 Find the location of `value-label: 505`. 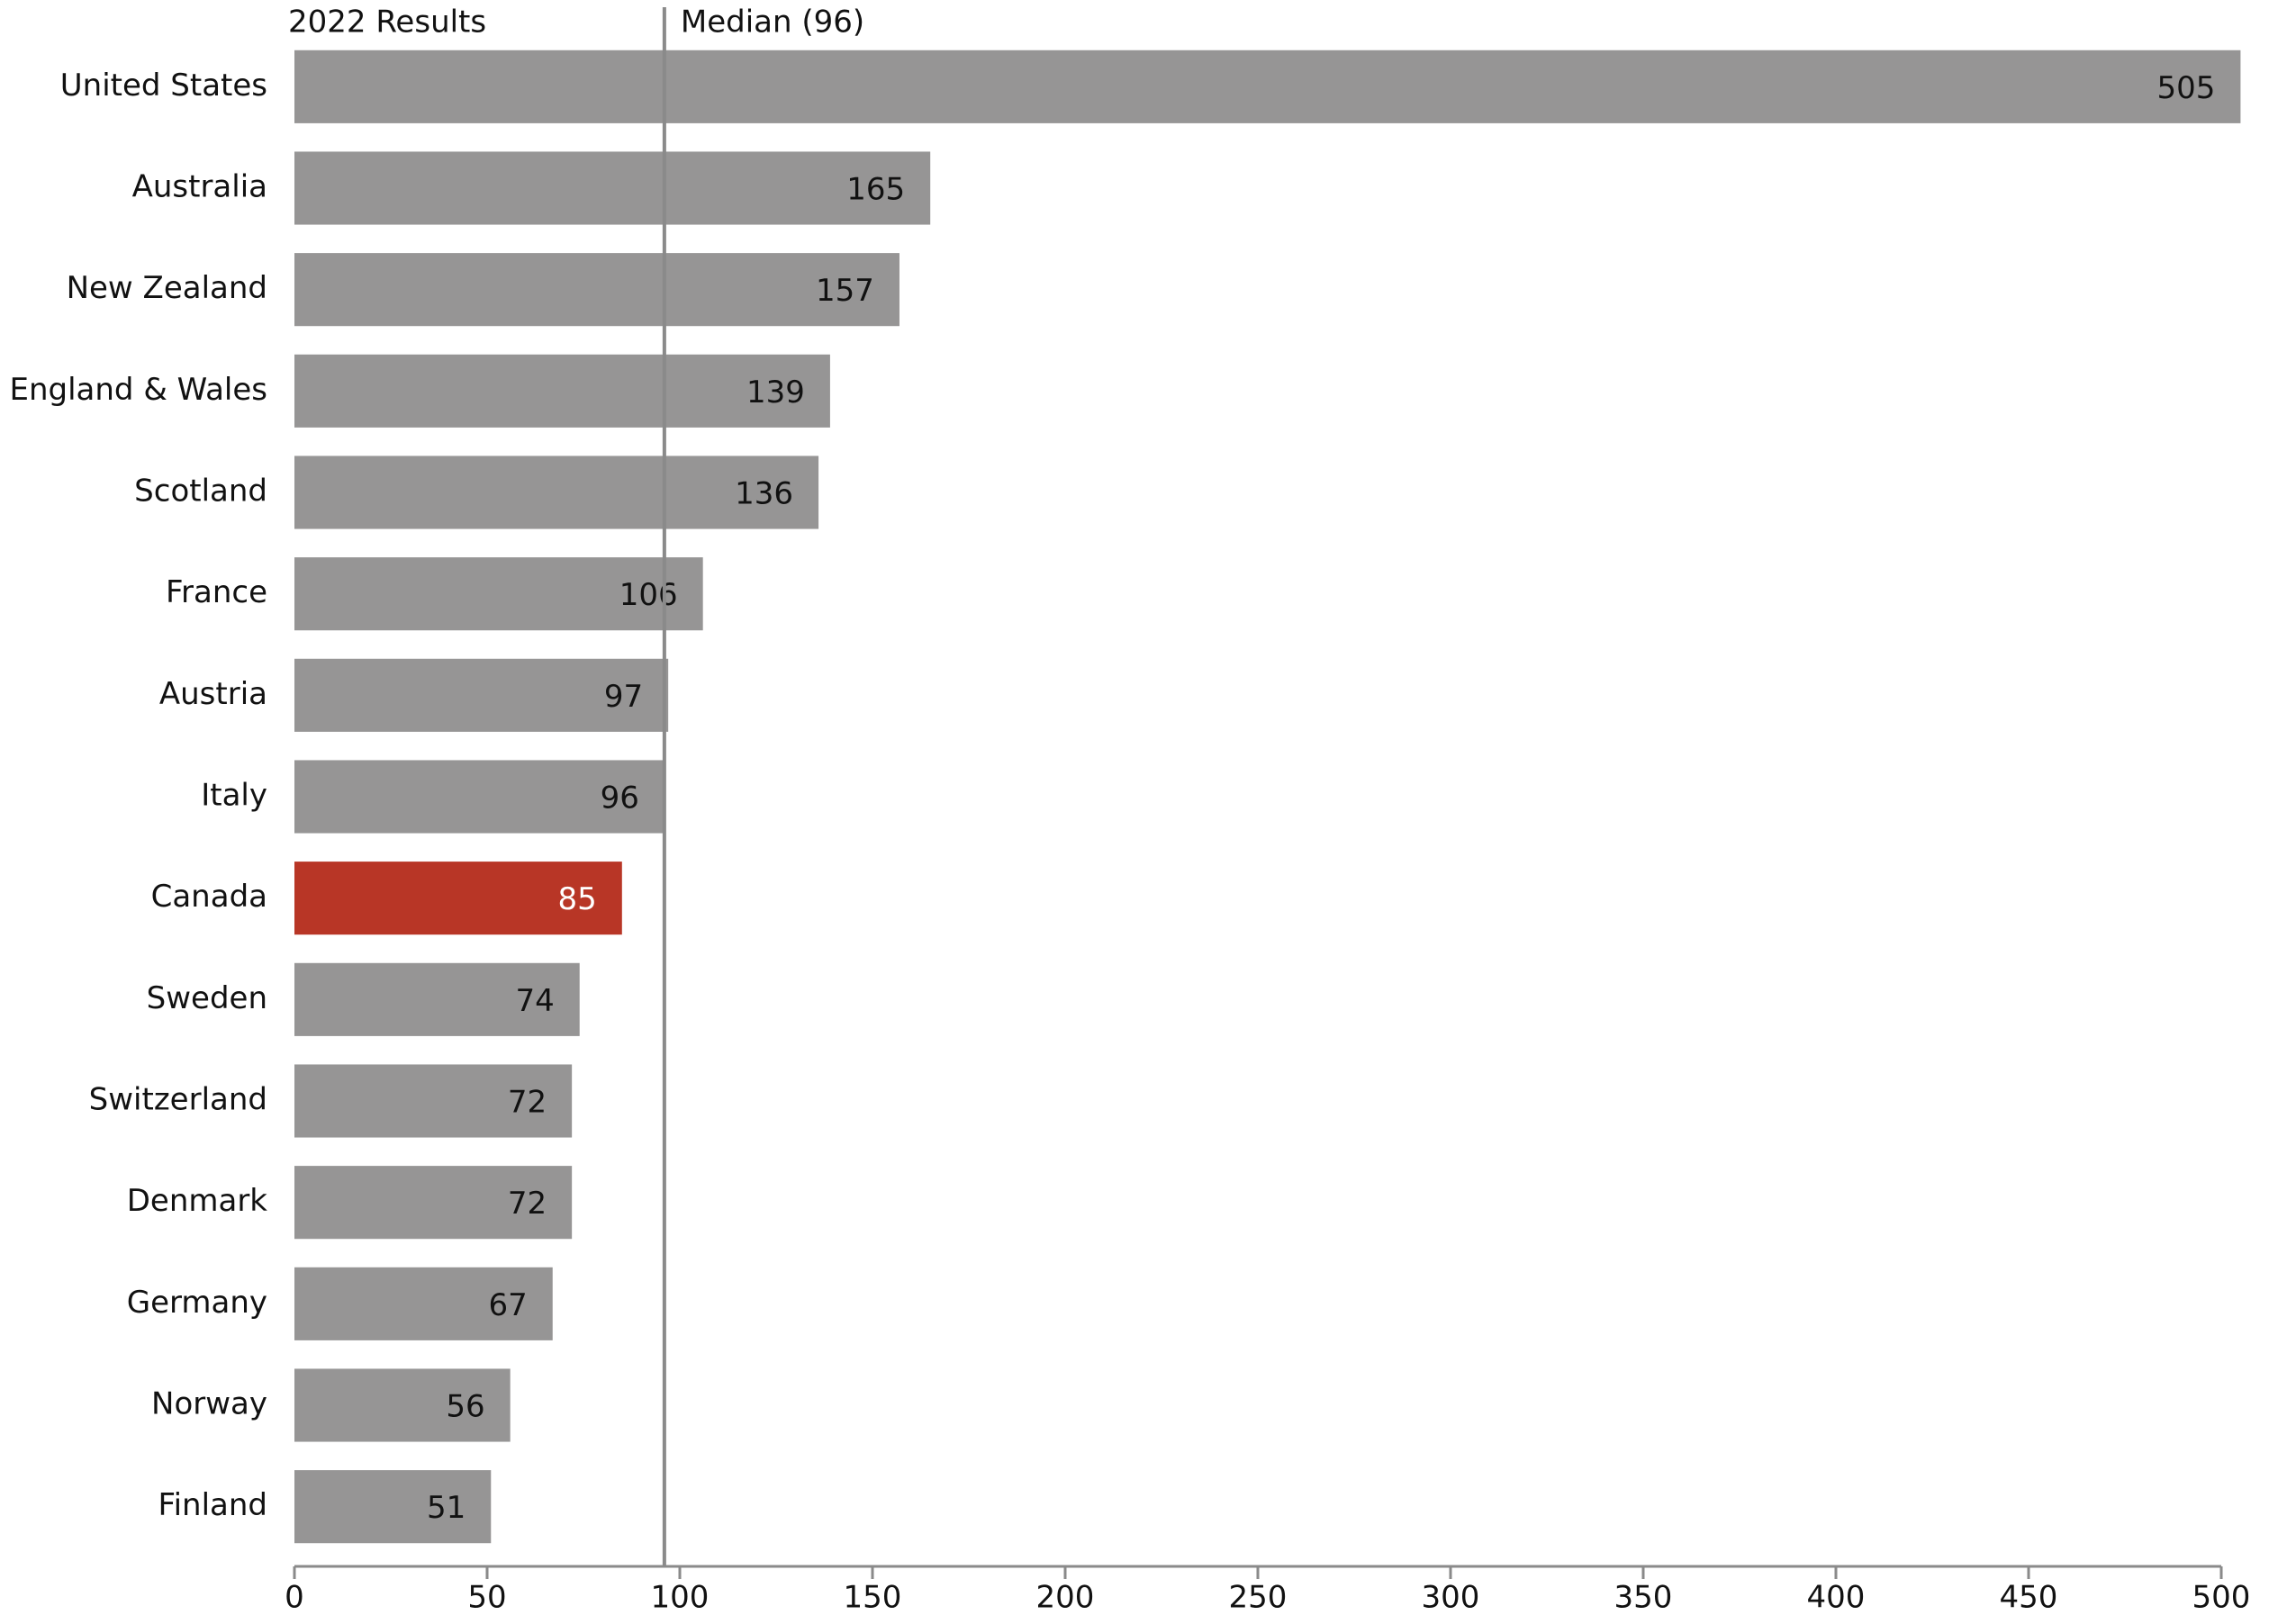

value-label: 505 is located at coordinates (2185, 88).